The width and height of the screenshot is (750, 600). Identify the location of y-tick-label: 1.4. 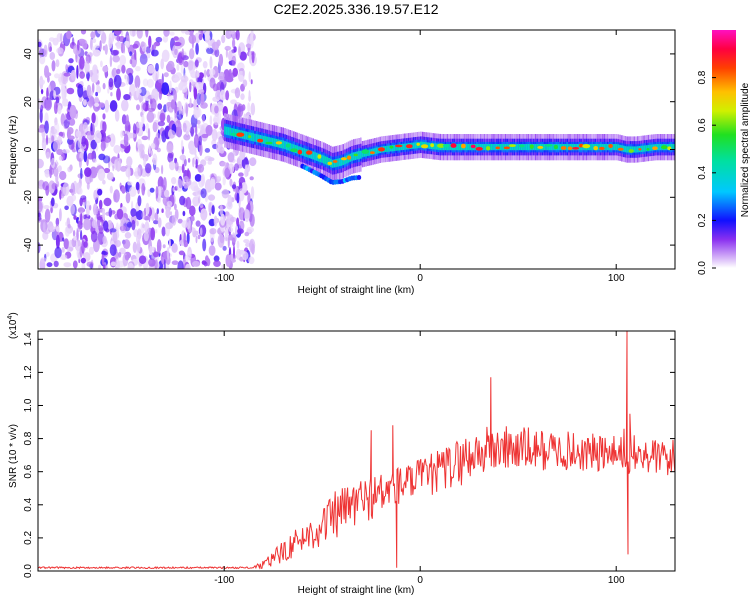
(28, 339).